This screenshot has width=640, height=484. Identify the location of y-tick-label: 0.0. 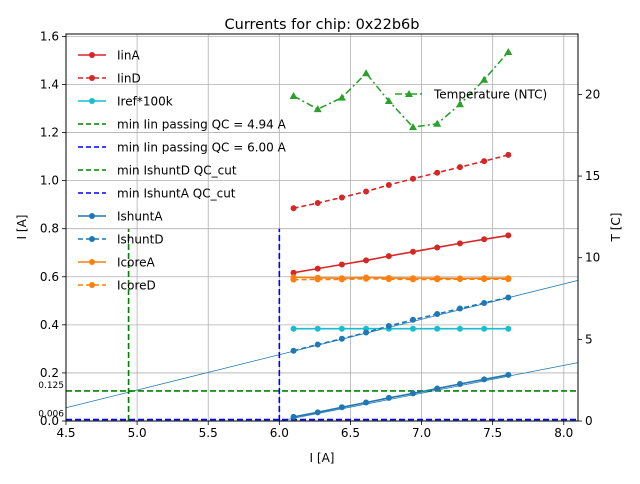
(49, 421).